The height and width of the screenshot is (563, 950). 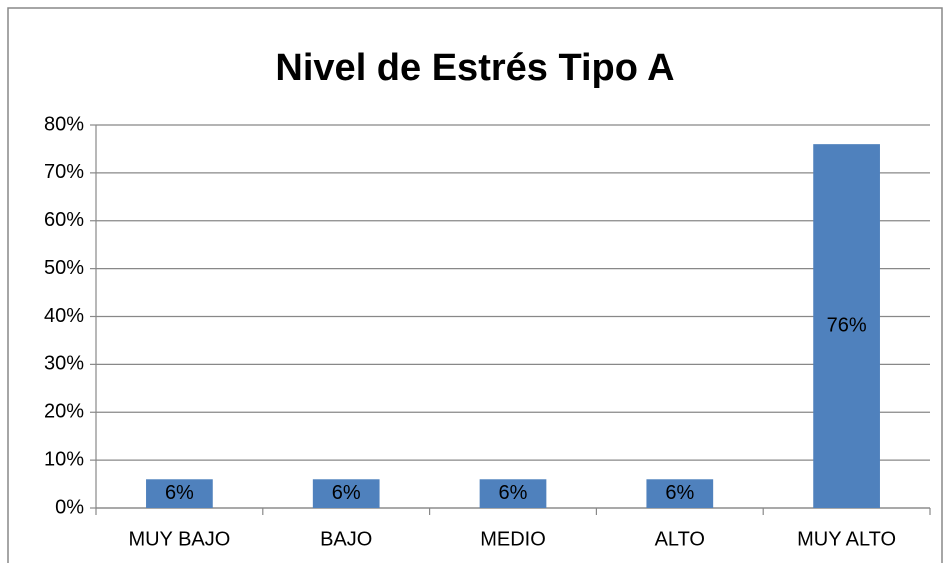 I want to click on data-label: 76%, so click(x=847, y=325).